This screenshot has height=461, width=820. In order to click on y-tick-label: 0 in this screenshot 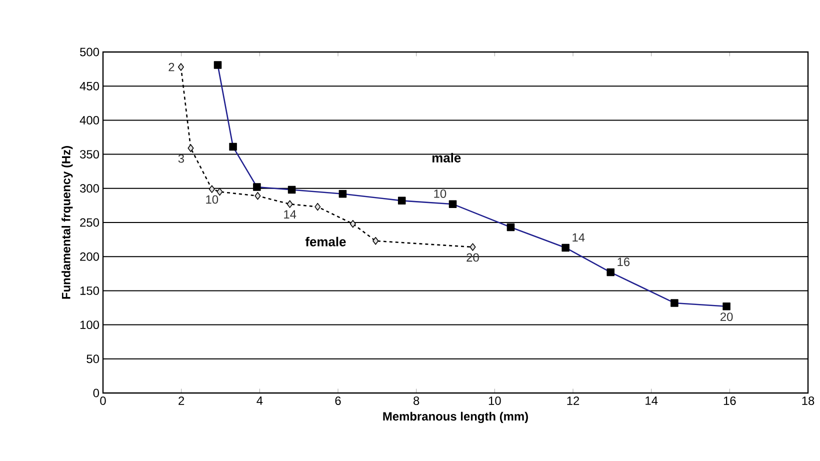, I will do `click(96, 393)`.